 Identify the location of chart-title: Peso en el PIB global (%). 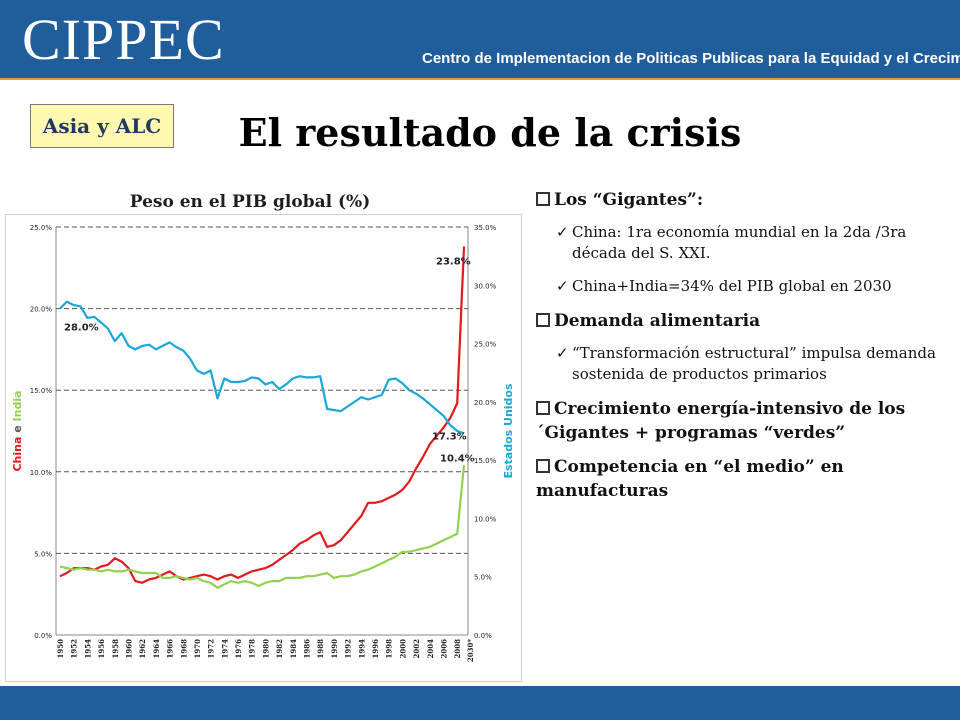
(250, 202).